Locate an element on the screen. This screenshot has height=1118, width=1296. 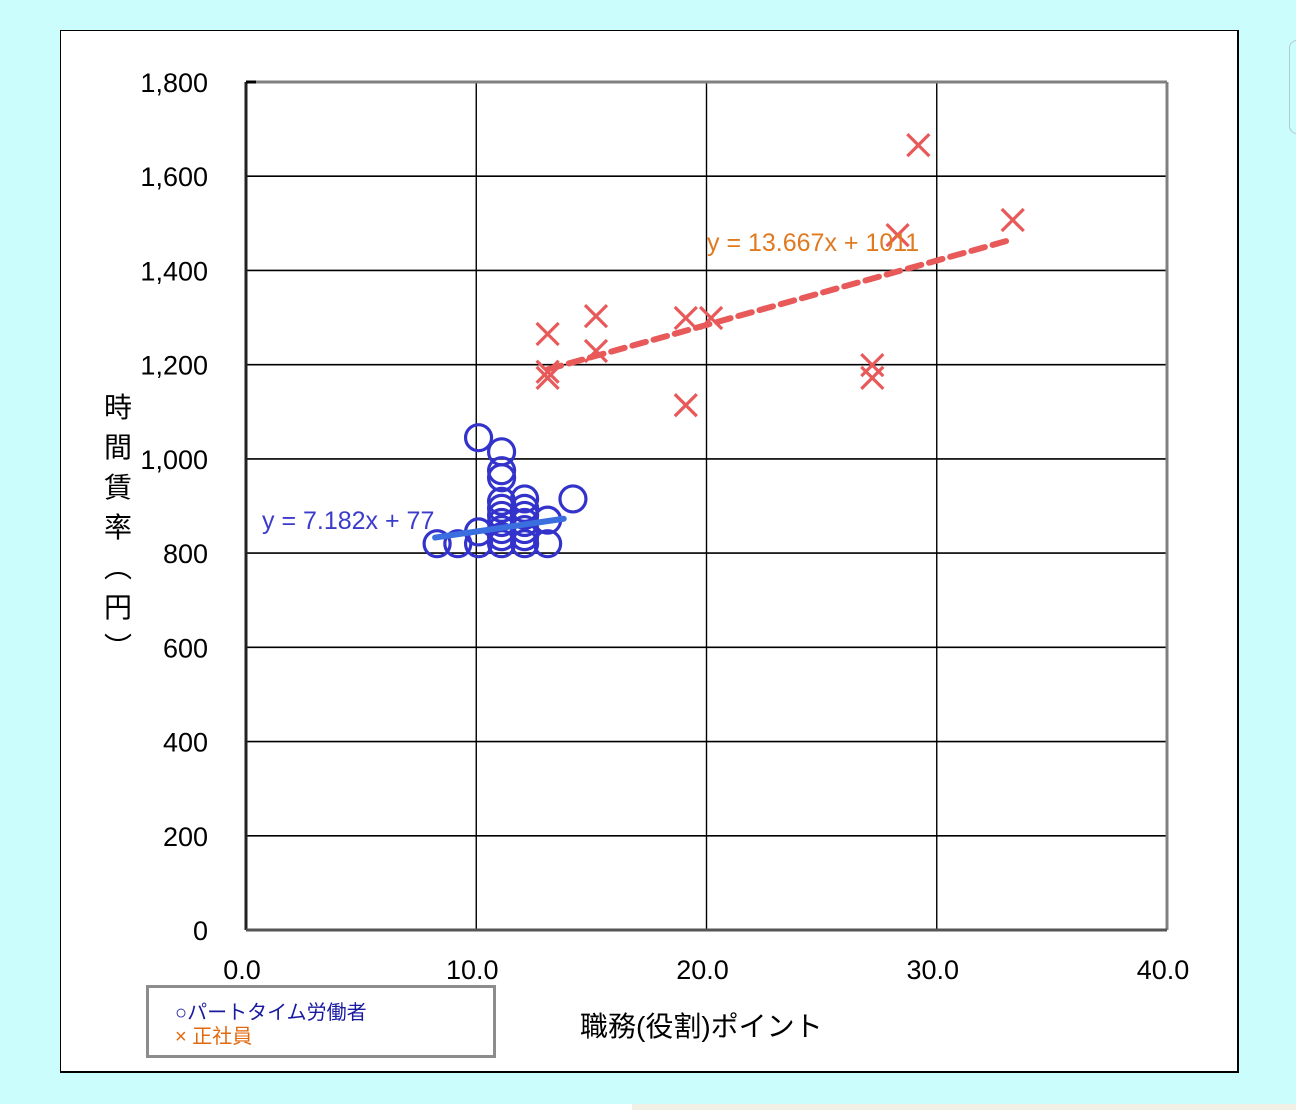
y-tick-label: 600 is located at coordinates (185, 648).